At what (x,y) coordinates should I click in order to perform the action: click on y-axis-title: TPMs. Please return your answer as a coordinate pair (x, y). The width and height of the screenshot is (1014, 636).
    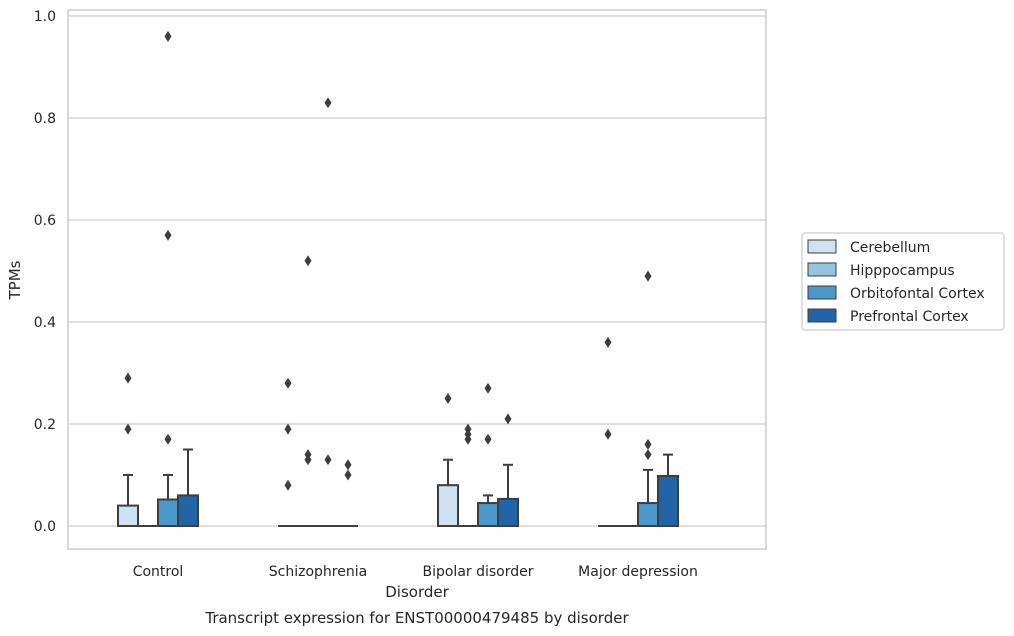
    Looking at the image, I should click on (15, 280).